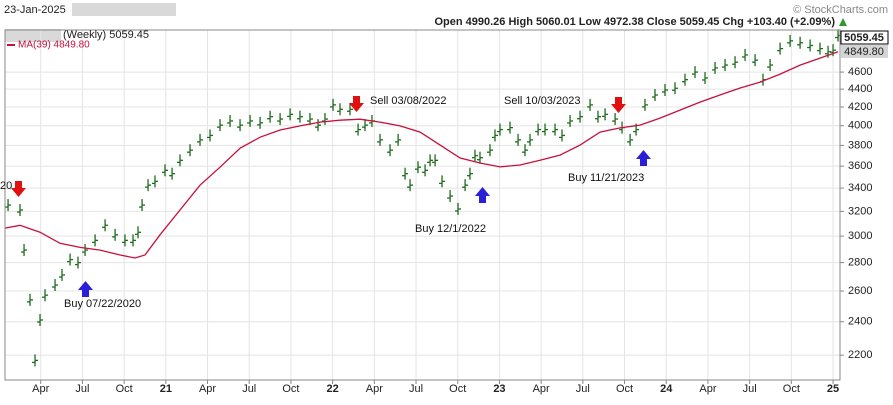 Image resolution: width=893 pixels, height=405 pixels. I want to click on hidden-name-box, so click(33, 35).